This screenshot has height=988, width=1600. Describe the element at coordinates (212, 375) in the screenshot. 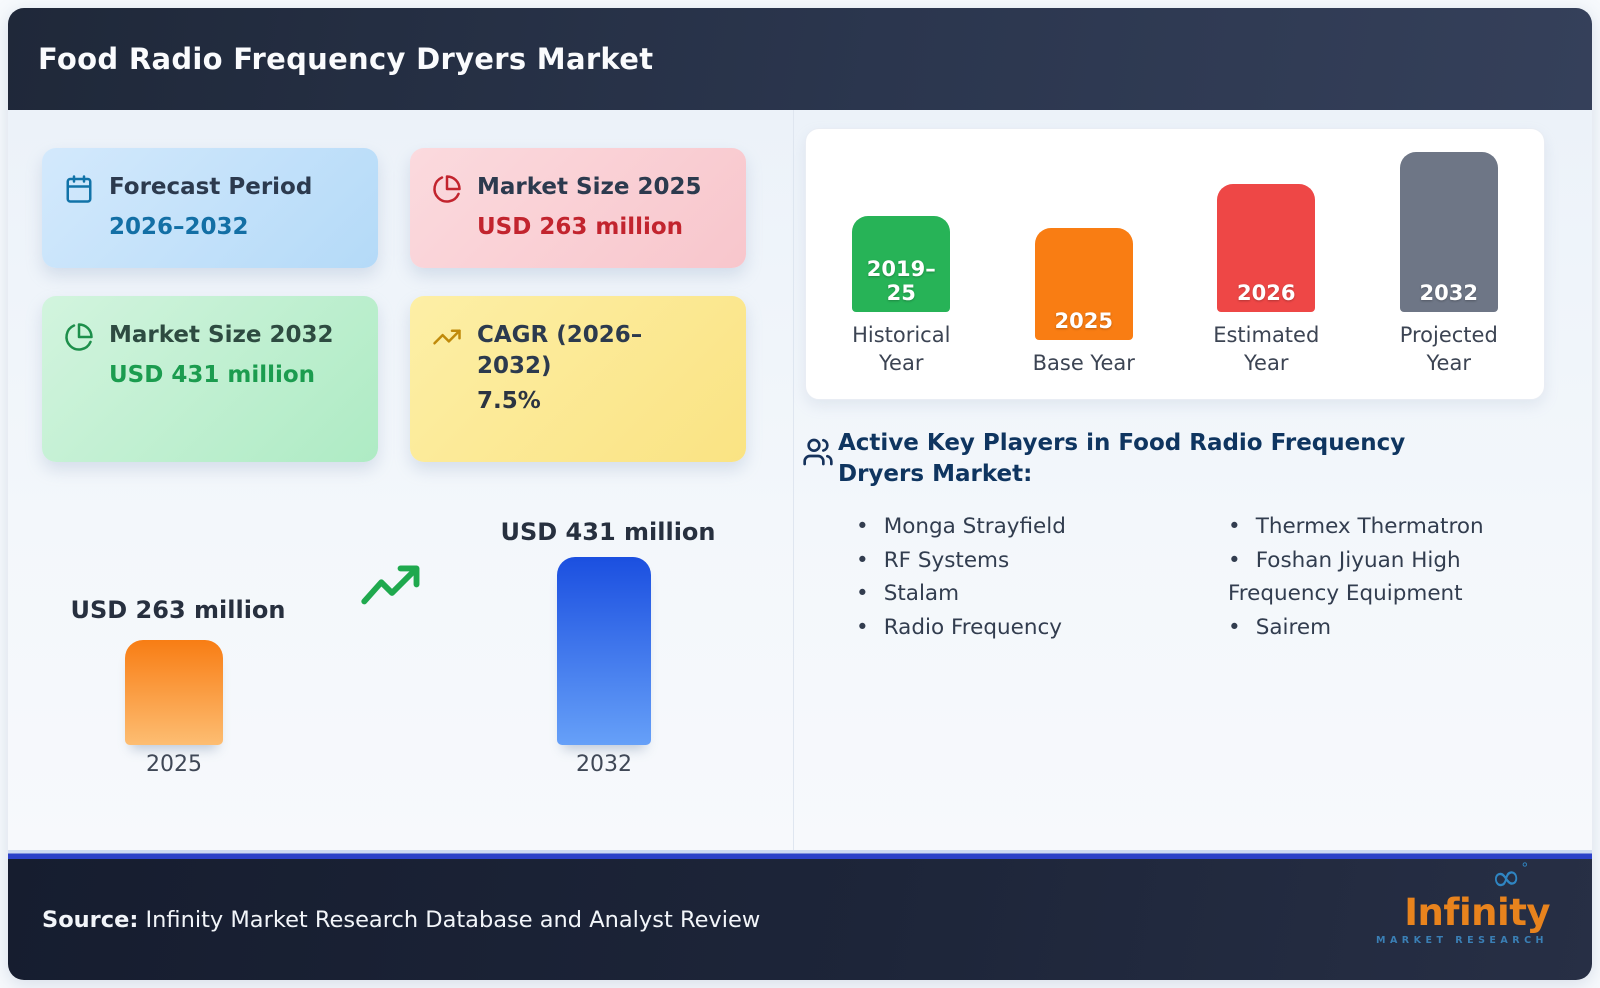

I see `stat-value: USD 431 million` at that location.